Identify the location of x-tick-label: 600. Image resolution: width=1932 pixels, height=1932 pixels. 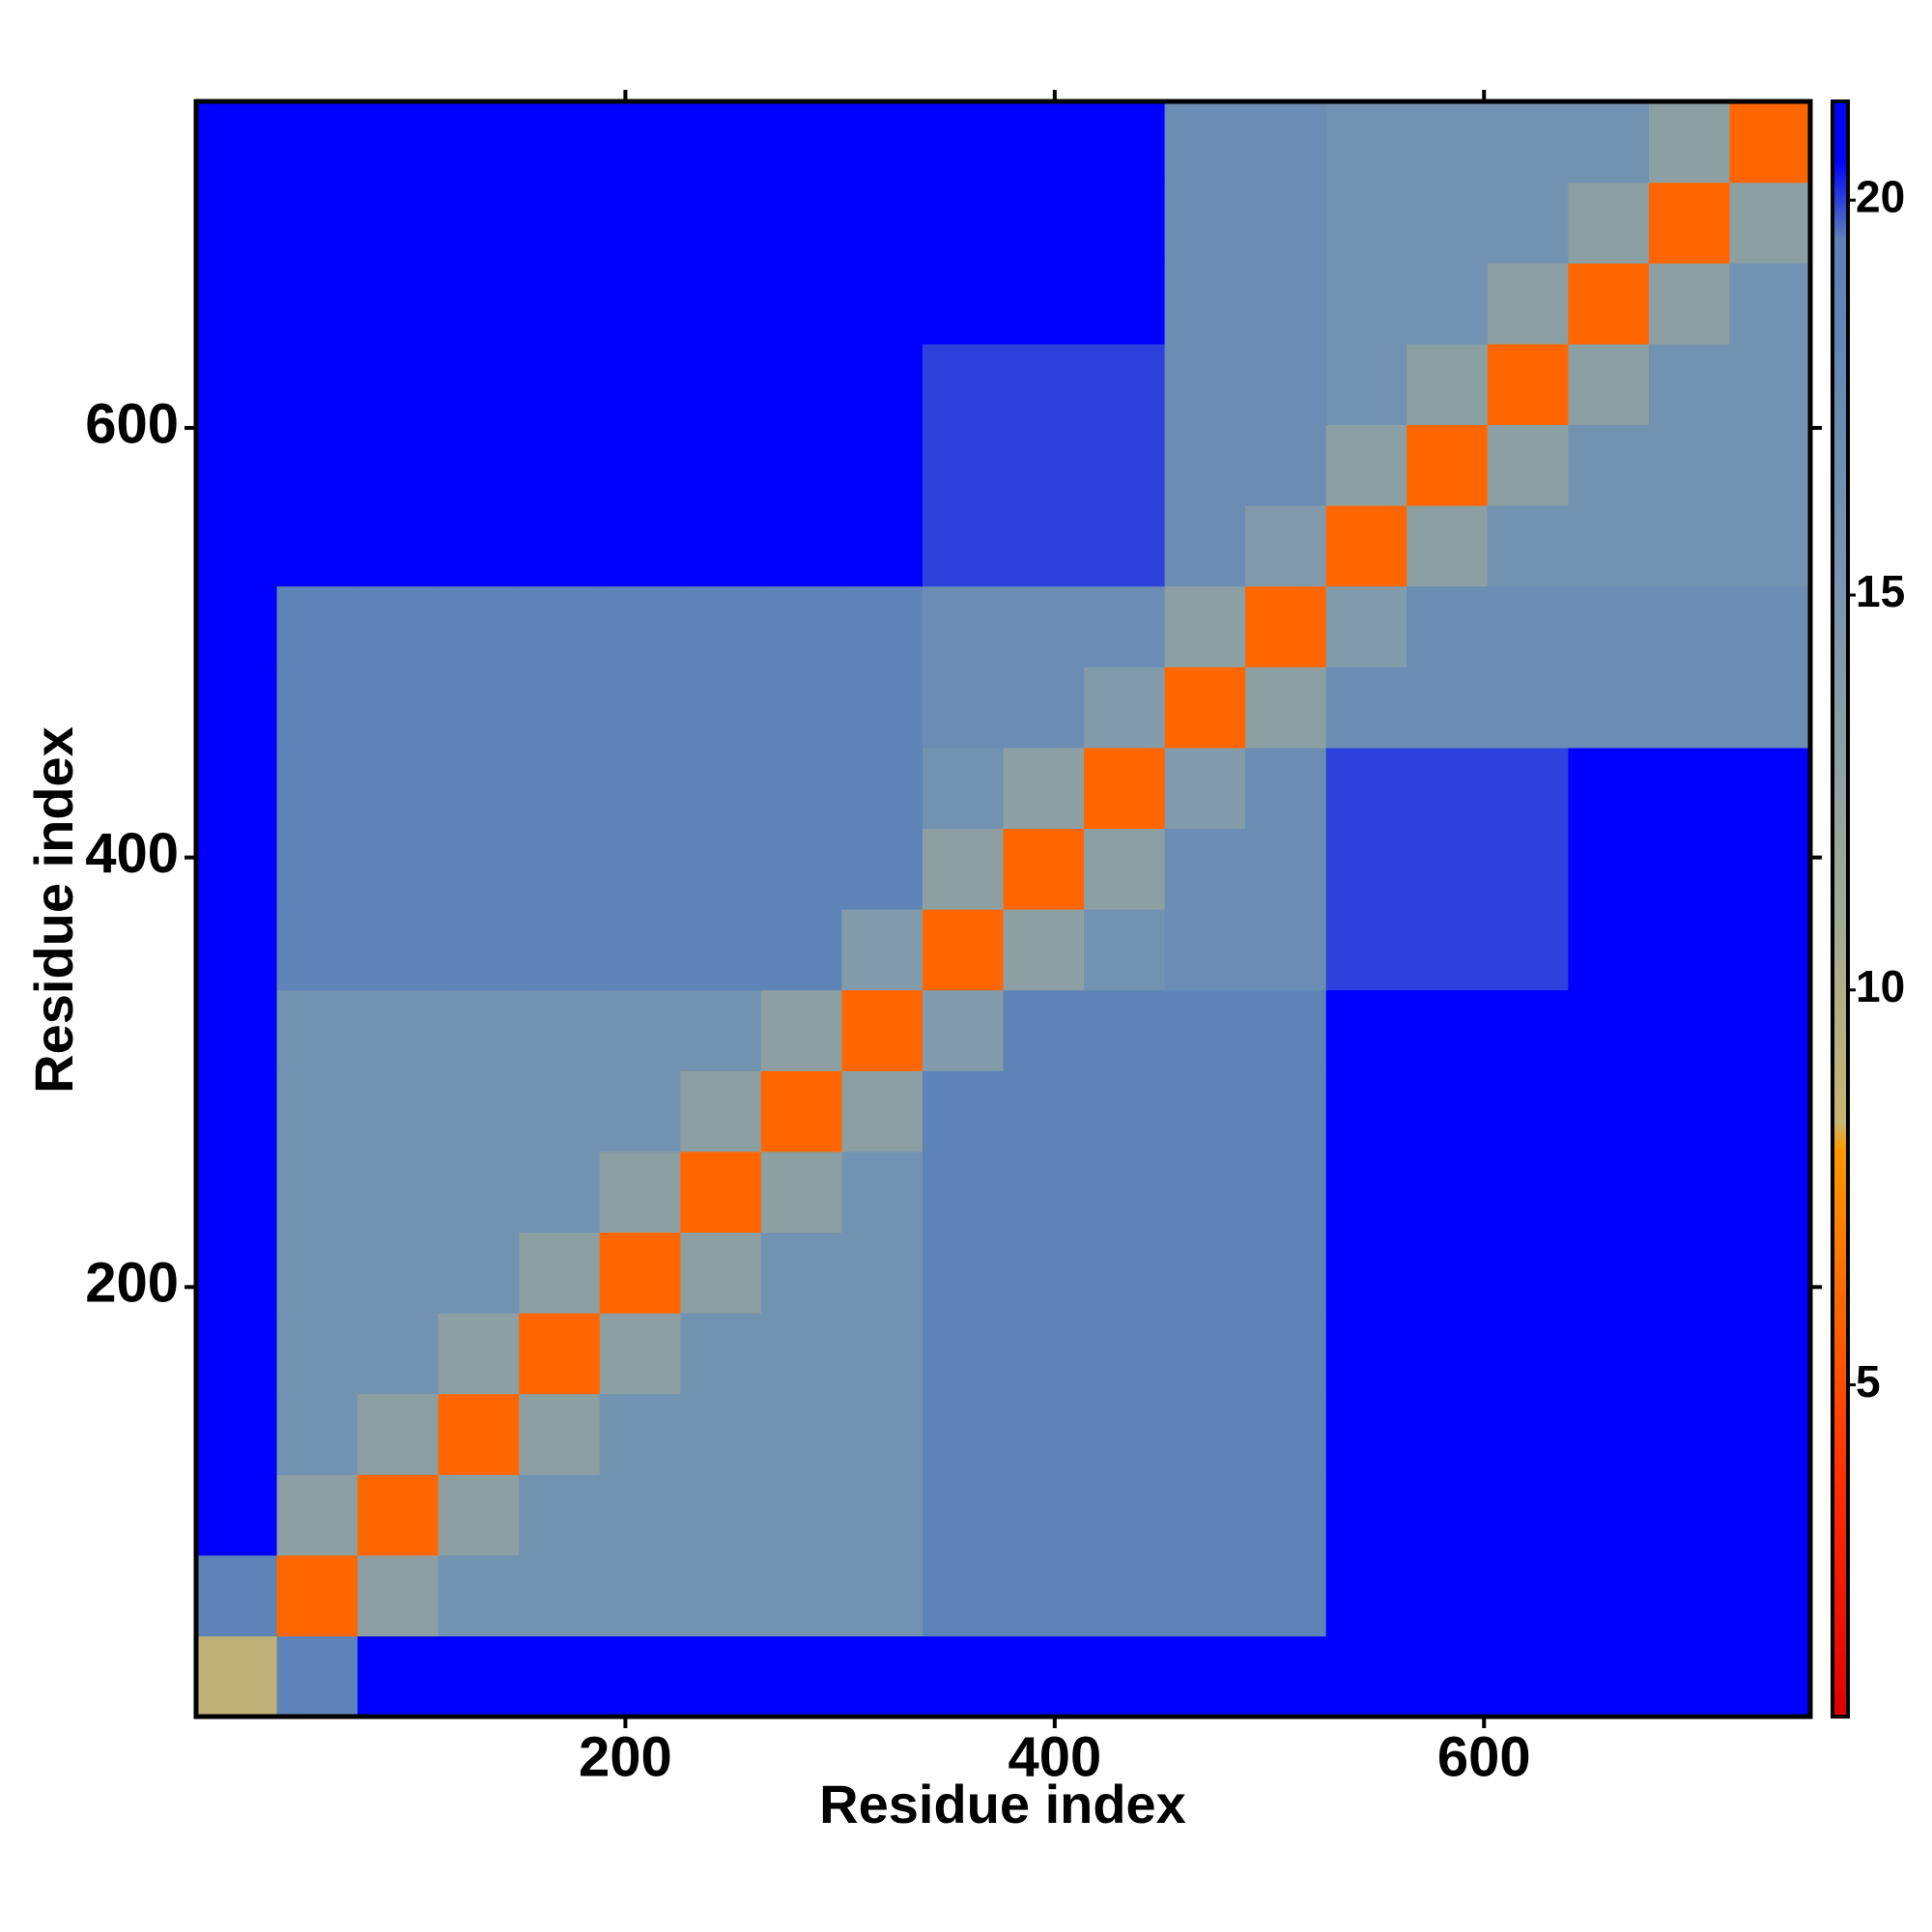
(1484, 1756).